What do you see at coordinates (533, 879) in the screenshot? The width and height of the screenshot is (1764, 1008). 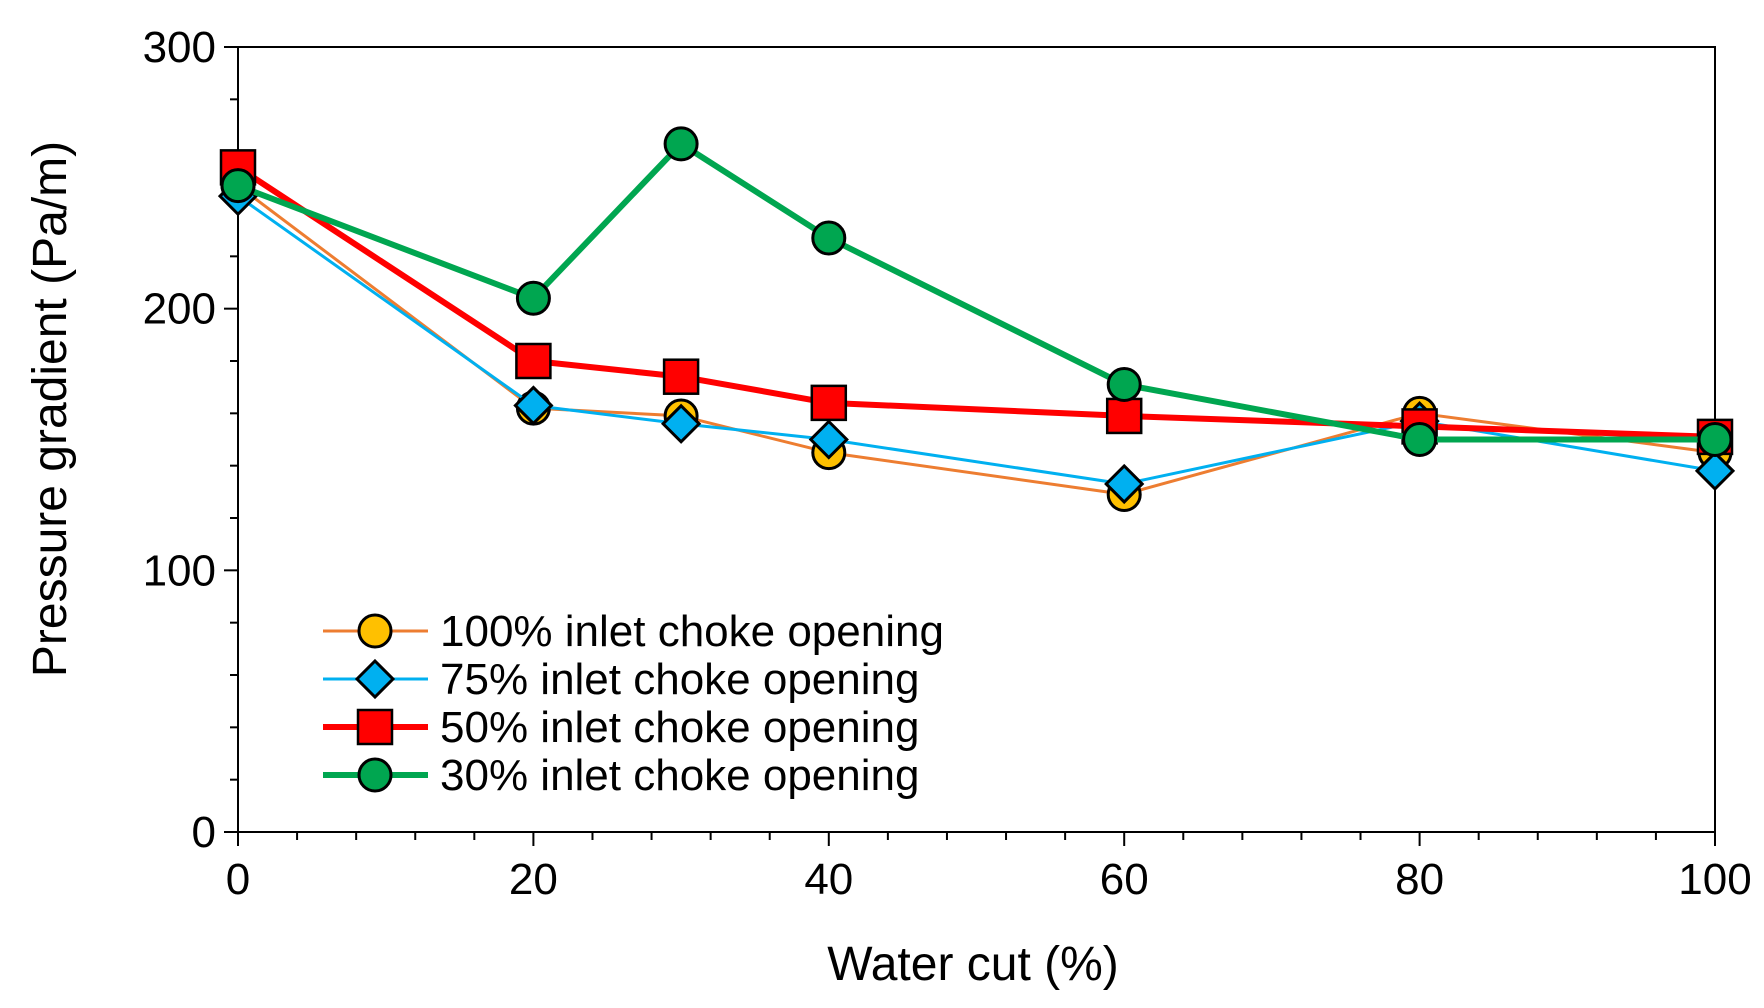 I see `x-tick-label: 20` at bounding box center [533, 879].